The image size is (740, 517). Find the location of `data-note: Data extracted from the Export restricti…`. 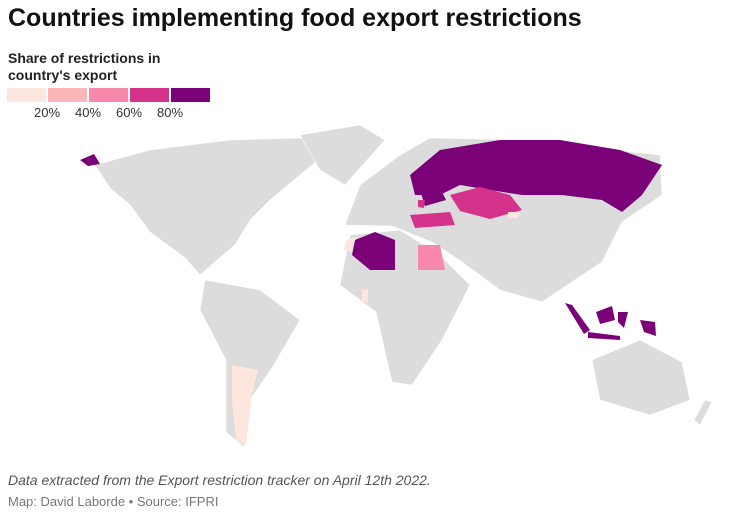

data-note: Data extracted from the Export restricti… is located at coordinates (219, 480).